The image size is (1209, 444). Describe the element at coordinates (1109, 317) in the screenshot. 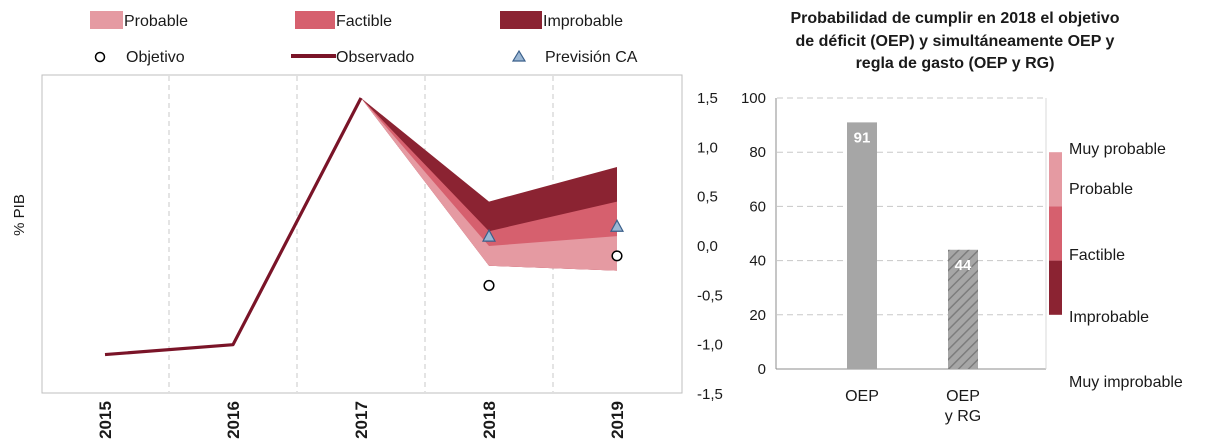

I see `scale-label-improbable: Improbable` at that location.